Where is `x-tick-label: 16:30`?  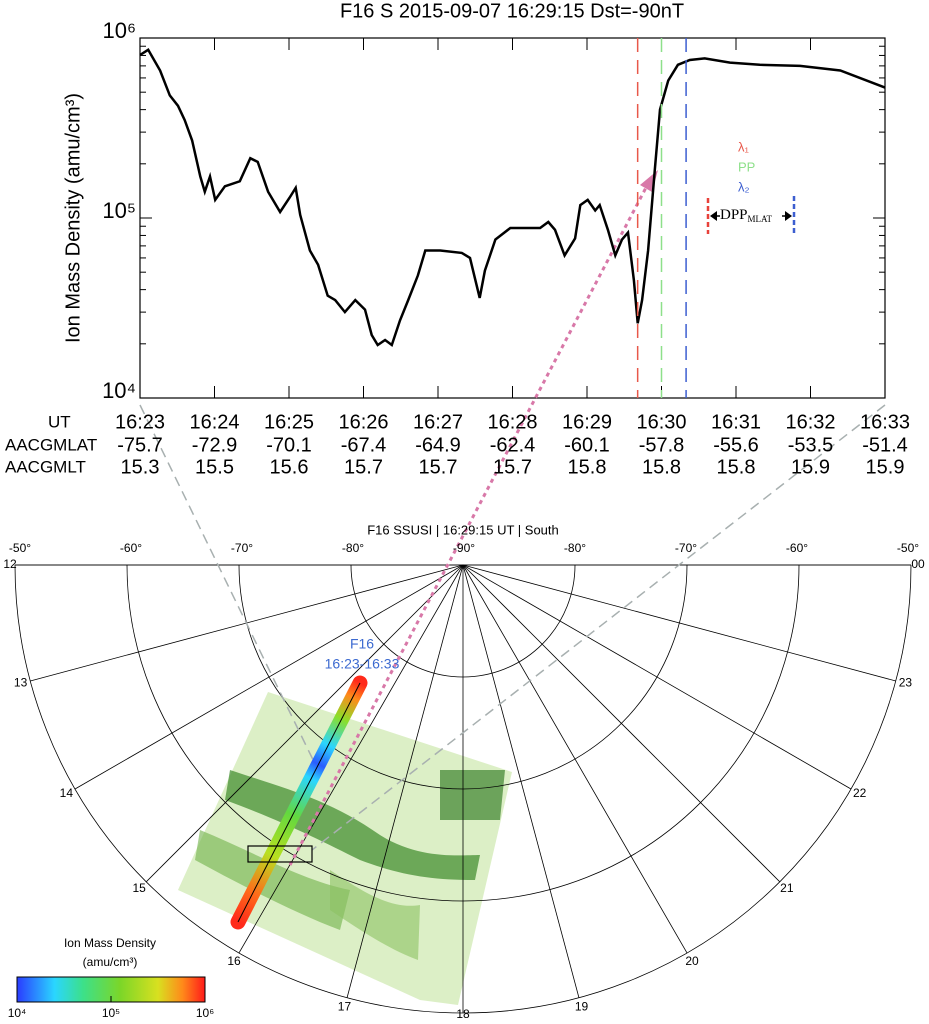 x-tick-label: 16:30 is located at coordinates (661, 422).